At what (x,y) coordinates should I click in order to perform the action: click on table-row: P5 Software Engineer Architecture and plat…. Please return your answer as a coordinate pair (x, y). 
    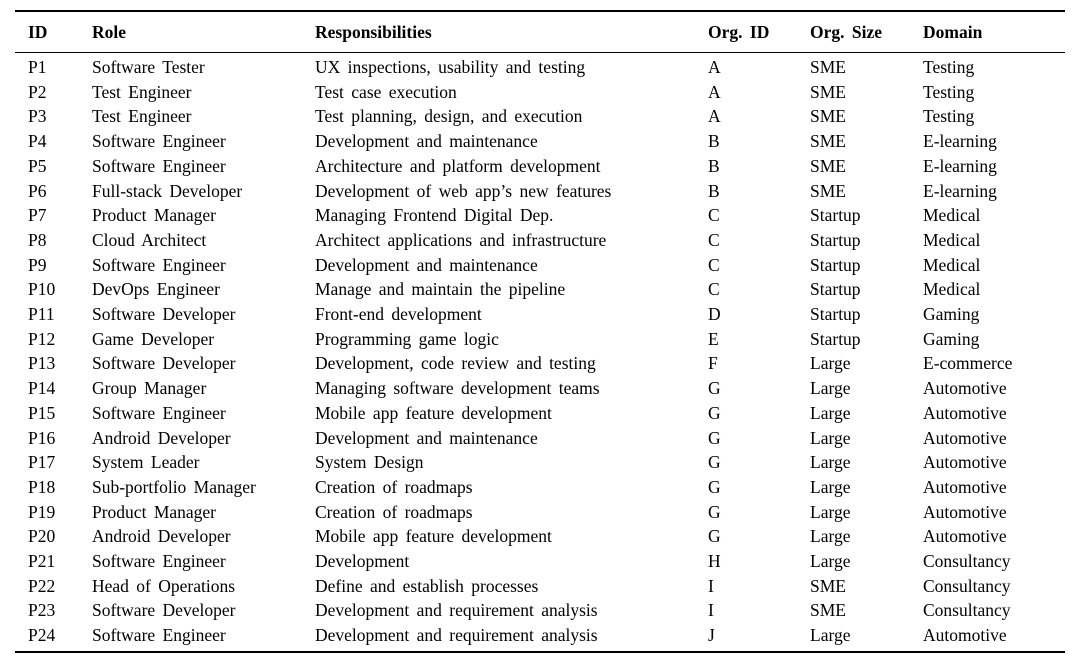
    Looking at the image, I should click on (540, 166).